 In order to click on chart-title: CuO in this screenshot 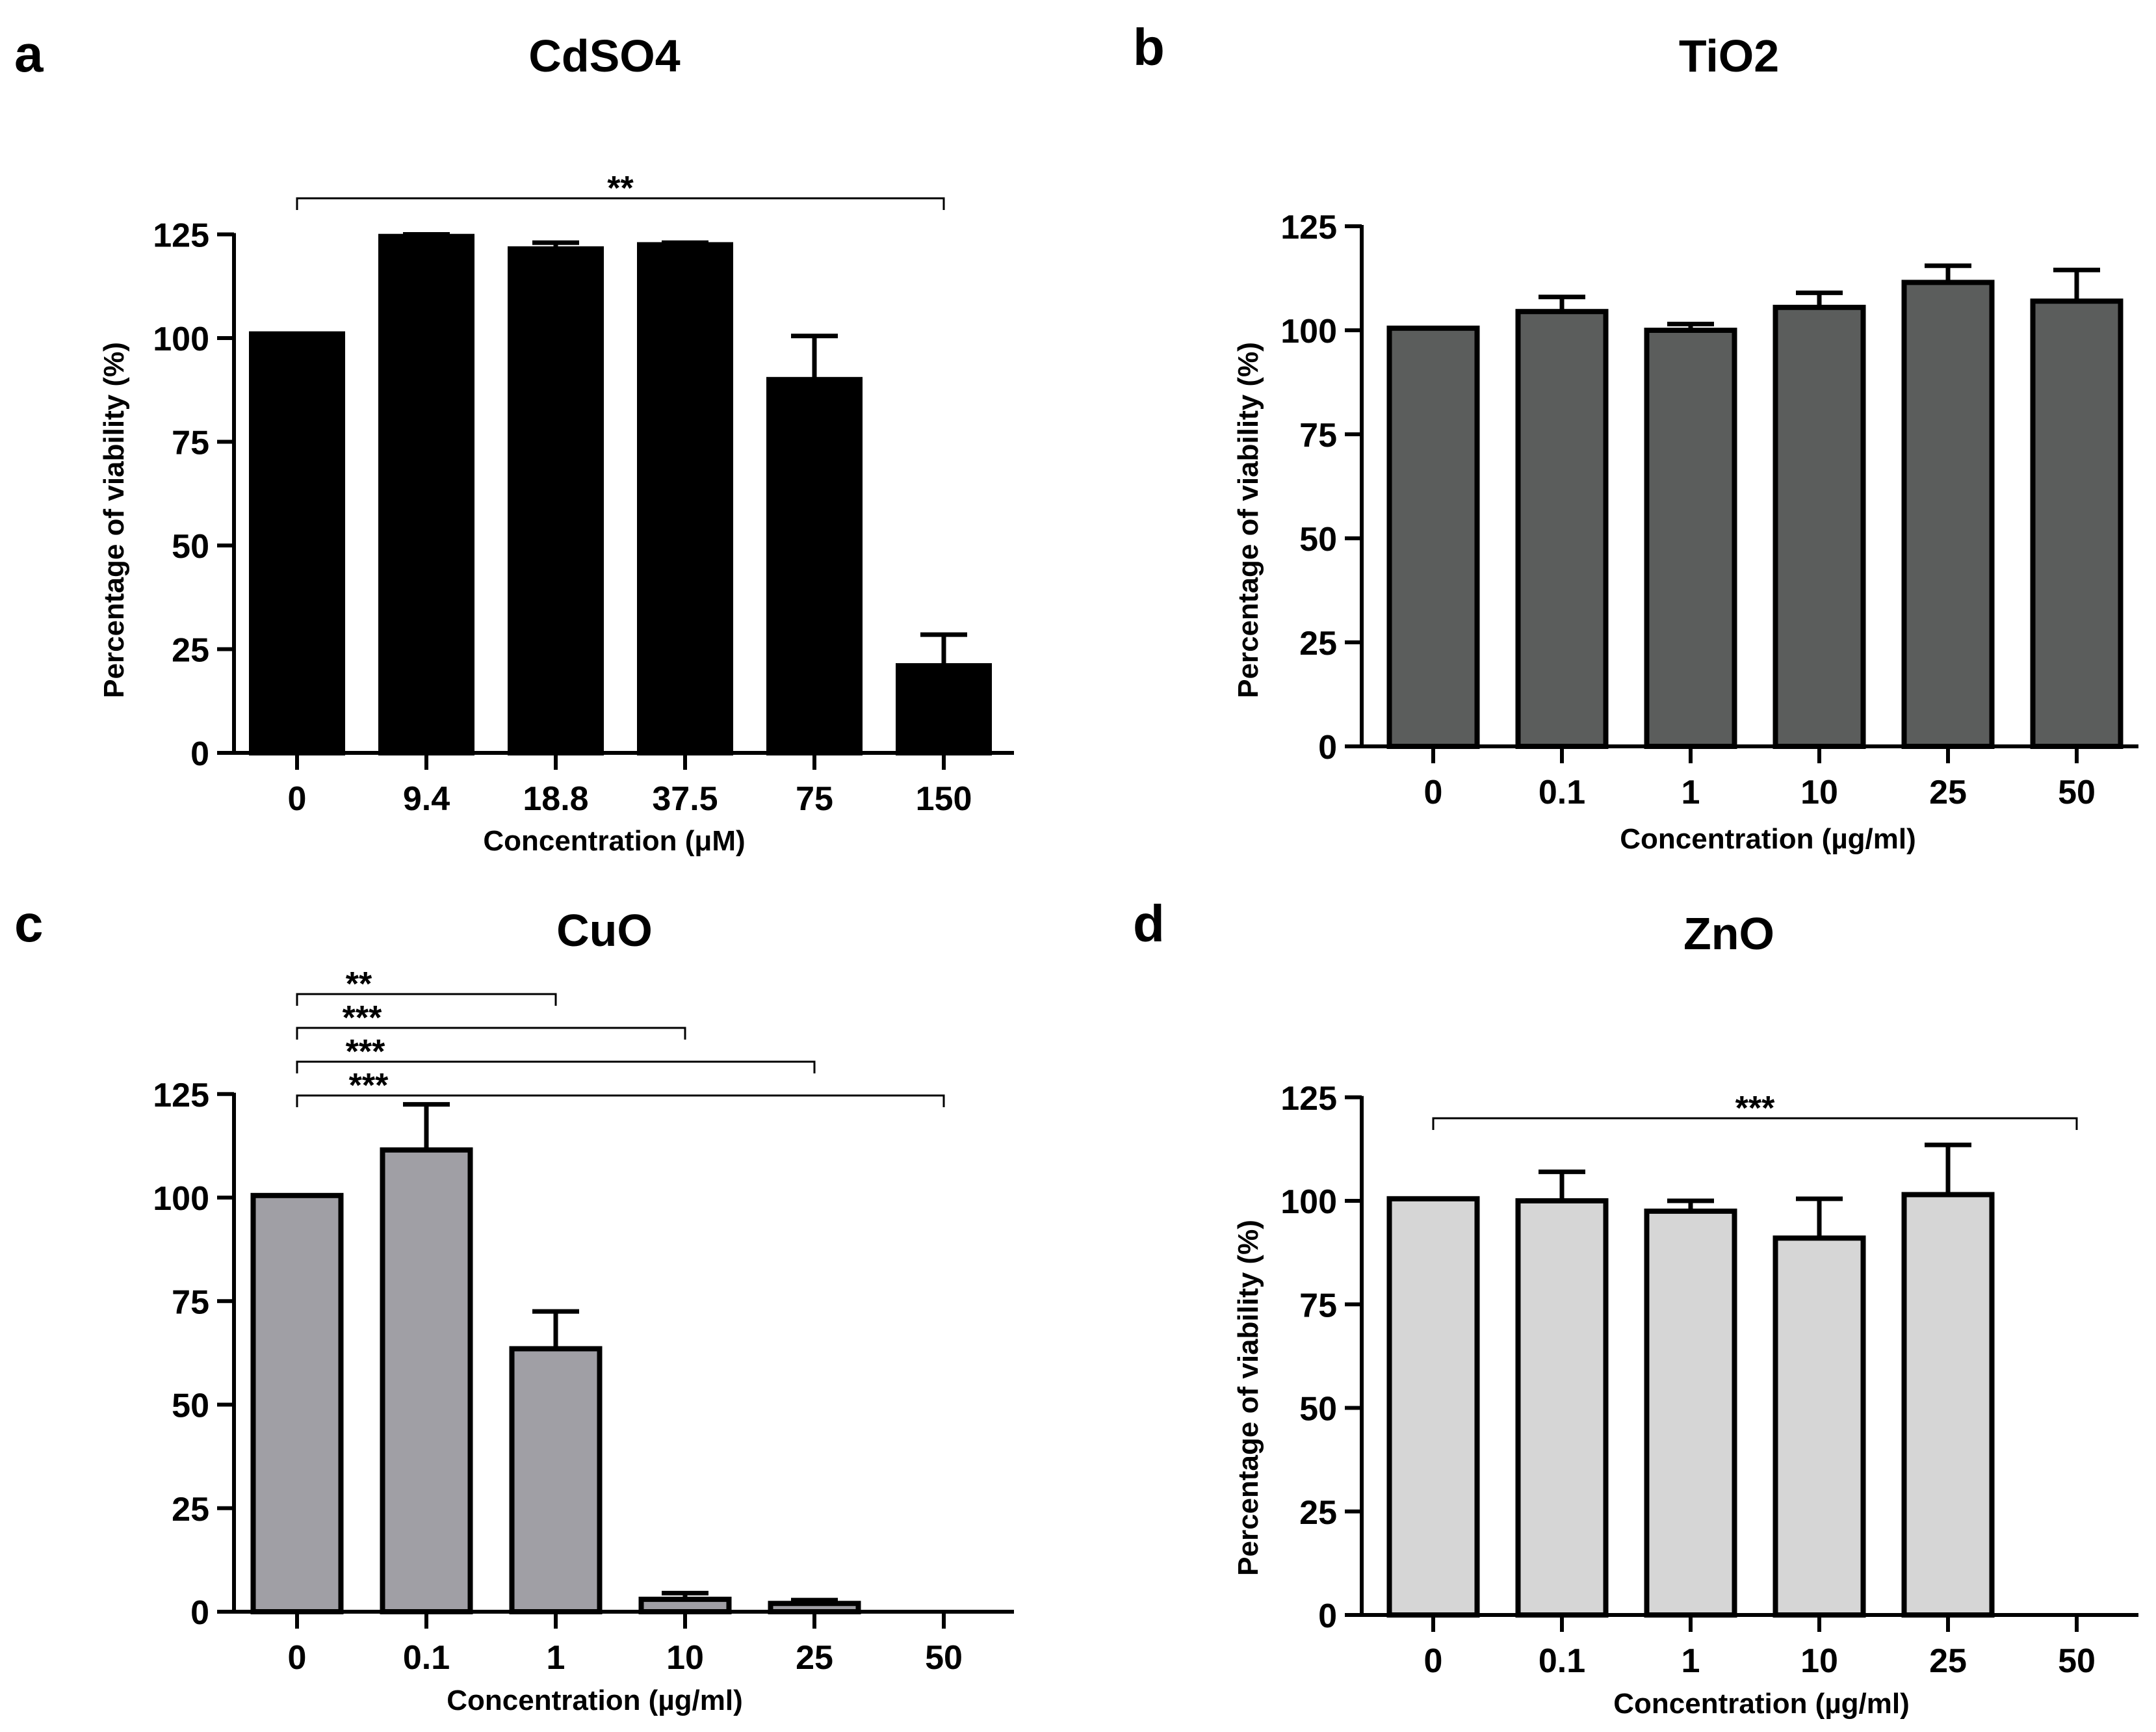, I will do `click(605, 930)`.